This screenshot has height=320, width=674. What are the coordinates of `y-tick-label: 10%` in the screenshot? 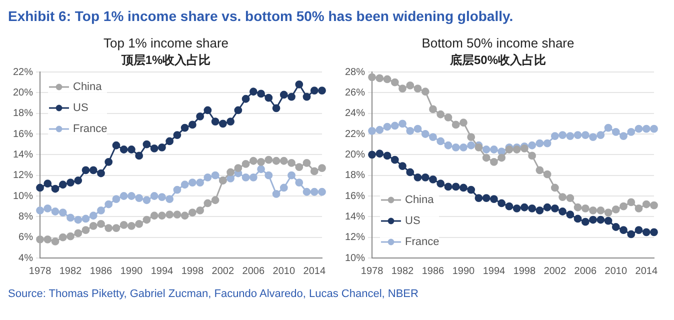 It's located at (355, 258).